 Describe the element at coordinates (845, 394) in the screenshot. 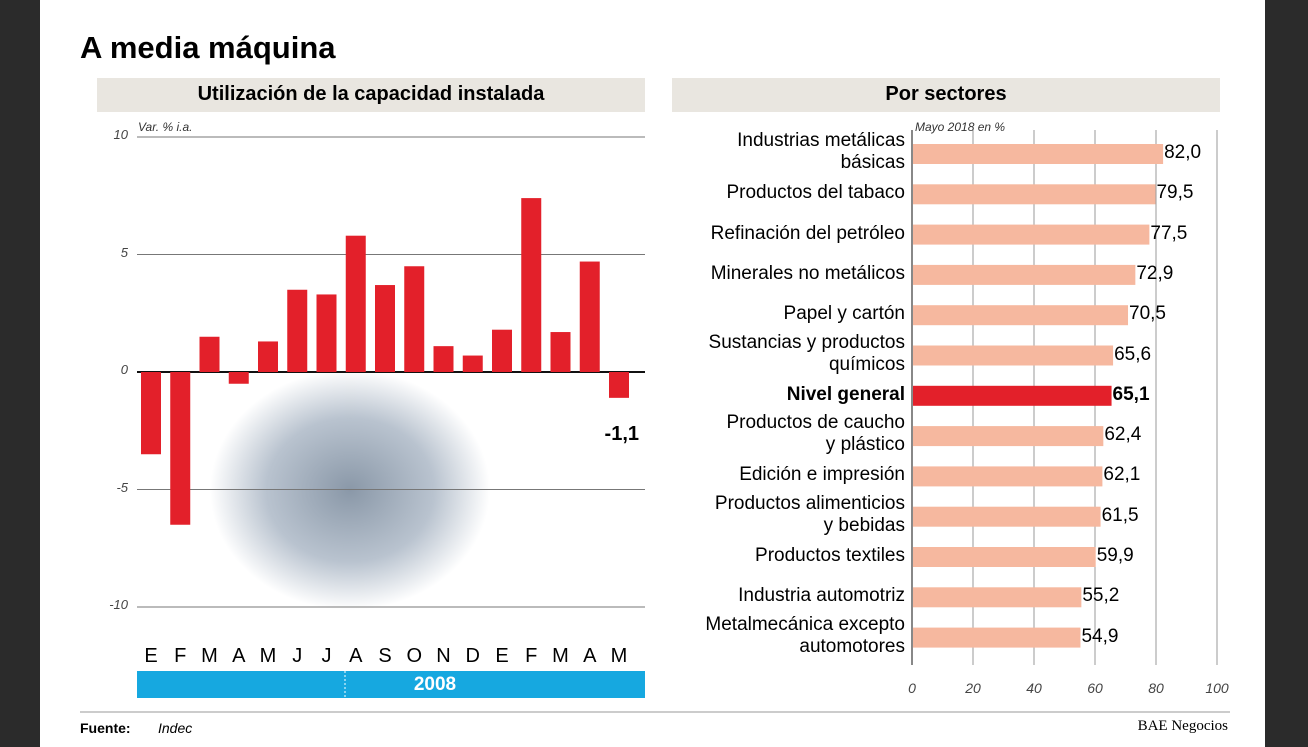

I see `y-tick-label: Nivel general` at that location.